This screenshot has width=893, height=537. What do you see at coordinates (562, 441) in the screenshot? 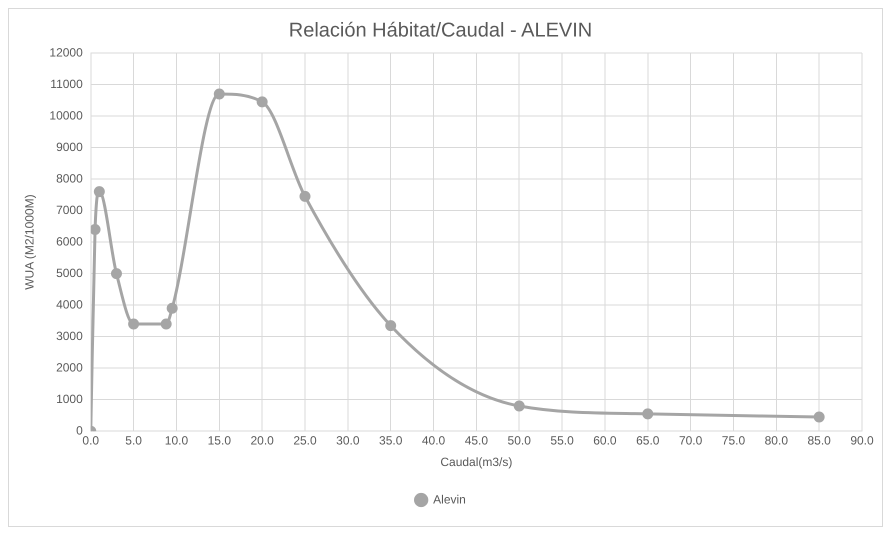
I see `x-tick-label: 55.0` at bounding box center [562, 441].